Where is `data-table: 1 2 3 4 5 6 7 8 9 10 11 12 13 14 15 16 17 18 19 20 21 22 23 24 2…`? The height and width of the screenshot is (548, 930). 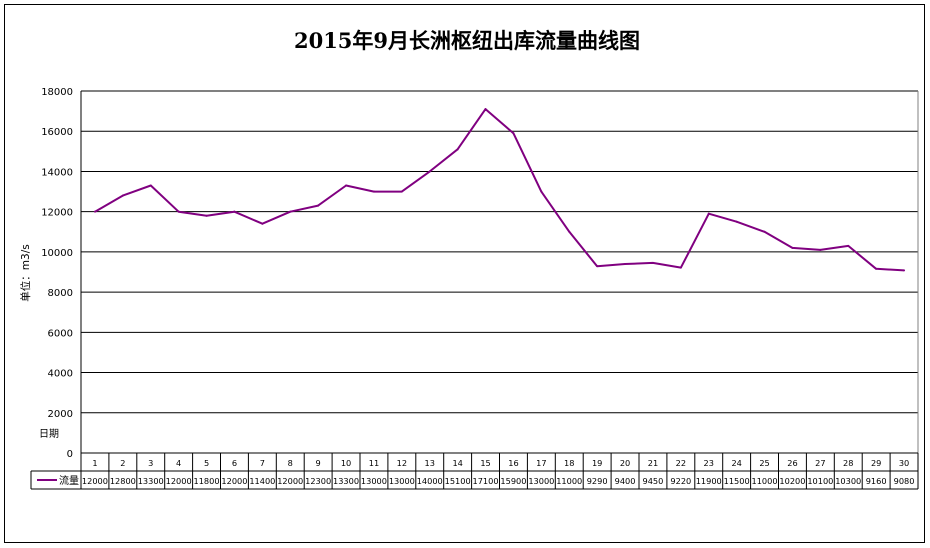
data-table: 1 2 3 4 5 6 7 8 9 10 11 12 13 14 15 16 17 18 19 20 21 22 23 24 2… is located at coordinates (474, 471).